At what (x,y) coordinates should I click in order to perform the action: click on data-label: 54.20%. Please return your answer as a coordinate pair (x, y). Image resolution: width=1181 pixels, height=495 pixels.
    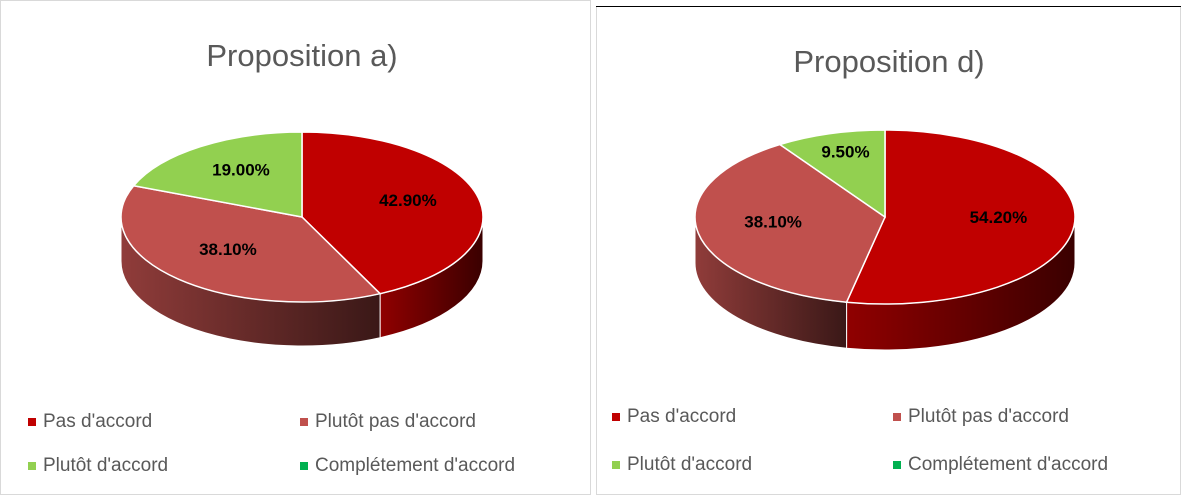
    Looking at the image, I should click on (999, 217).